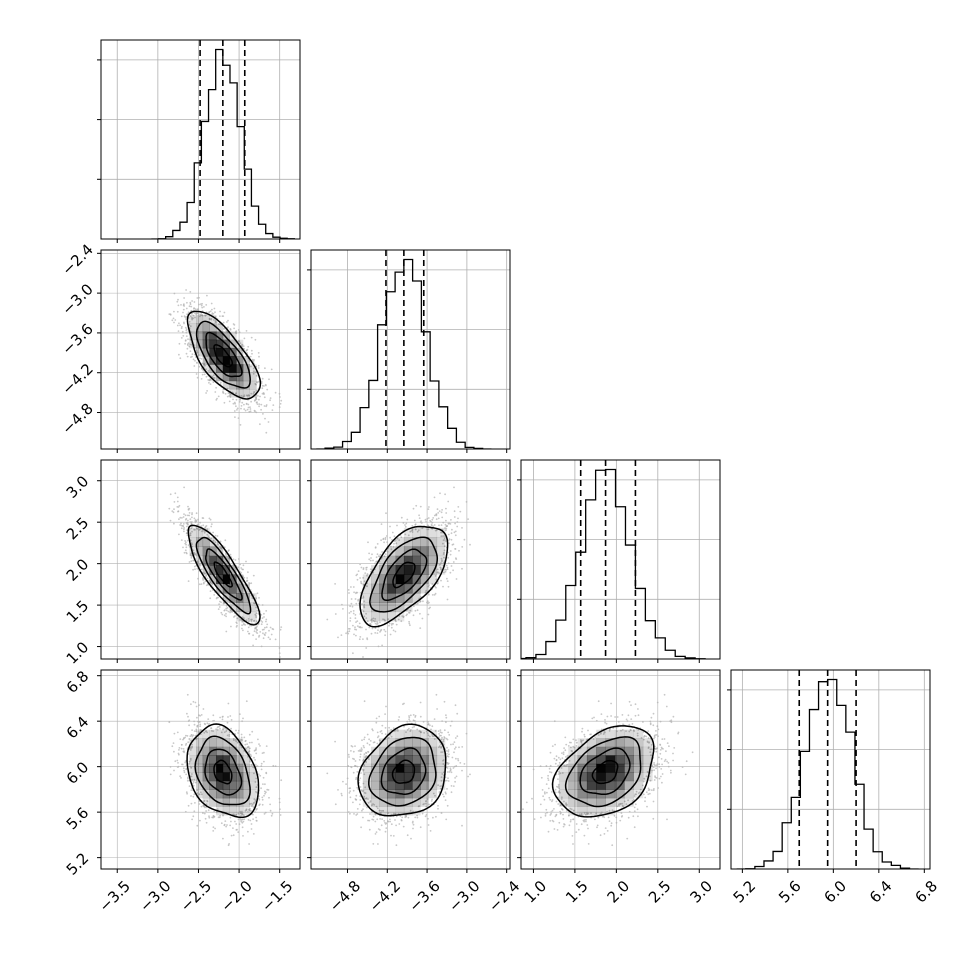 The image size is (970, 970). Describe the element at coordinates (407, 571) in the screenshot. I see `panel-ticks` at that location.